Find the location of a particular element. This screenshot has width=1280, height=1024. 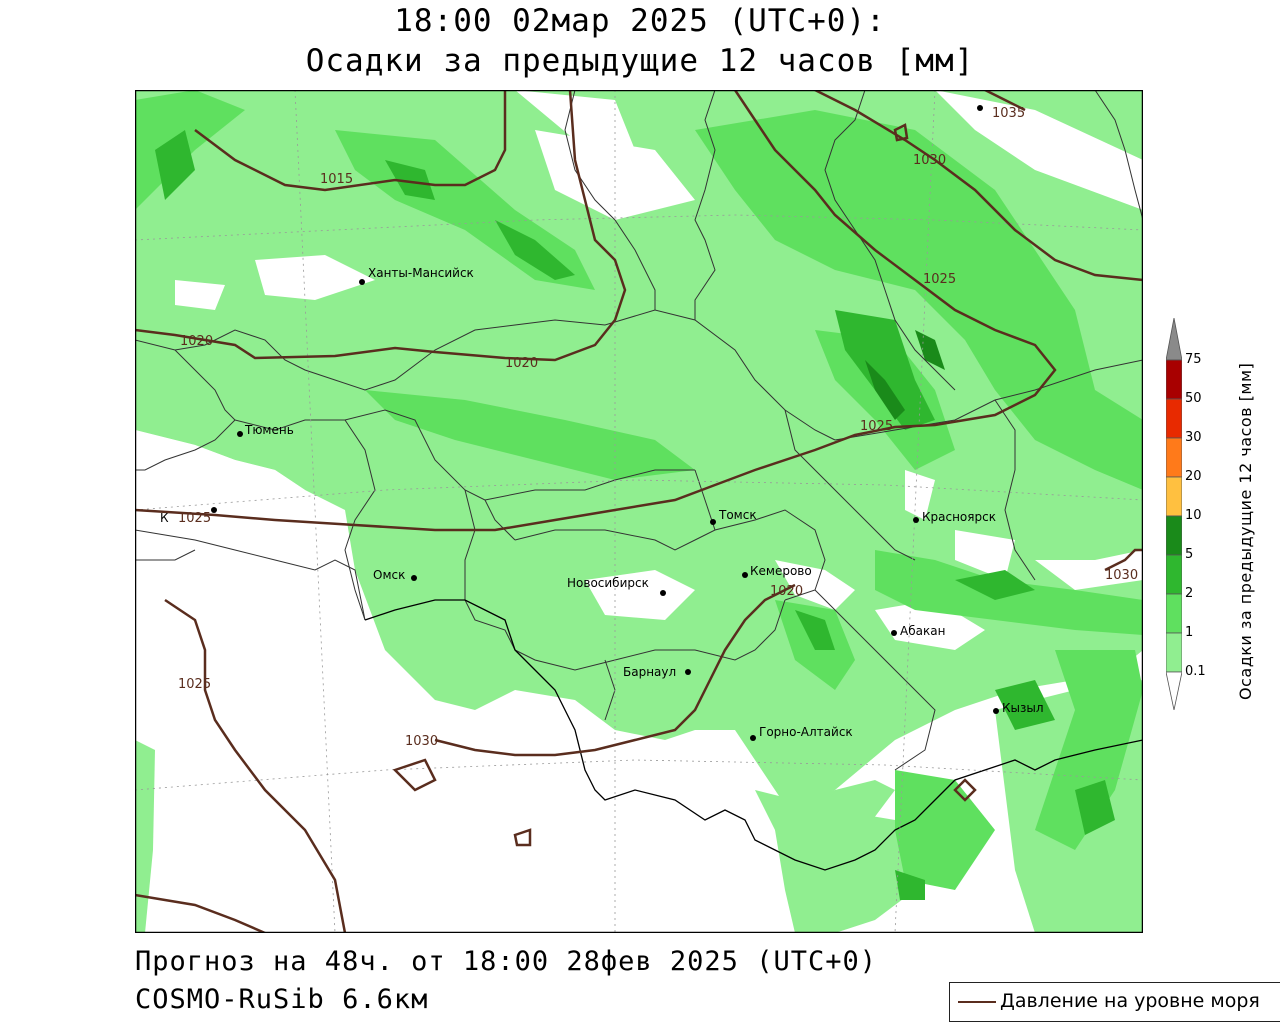

colorbar-tick: 30 is located at coordinates (1193, 437).